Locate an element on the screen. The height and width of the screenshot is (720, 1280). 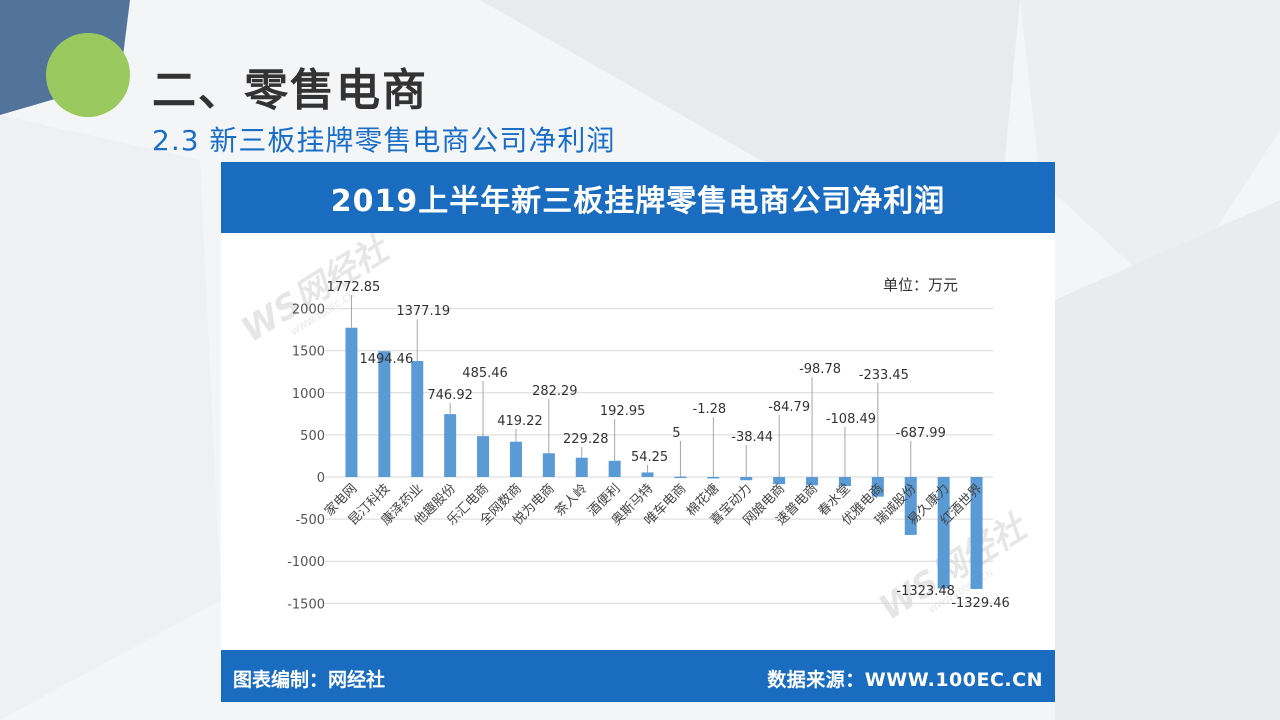
data-label: -1.28 is located at coordinates (710, 409).